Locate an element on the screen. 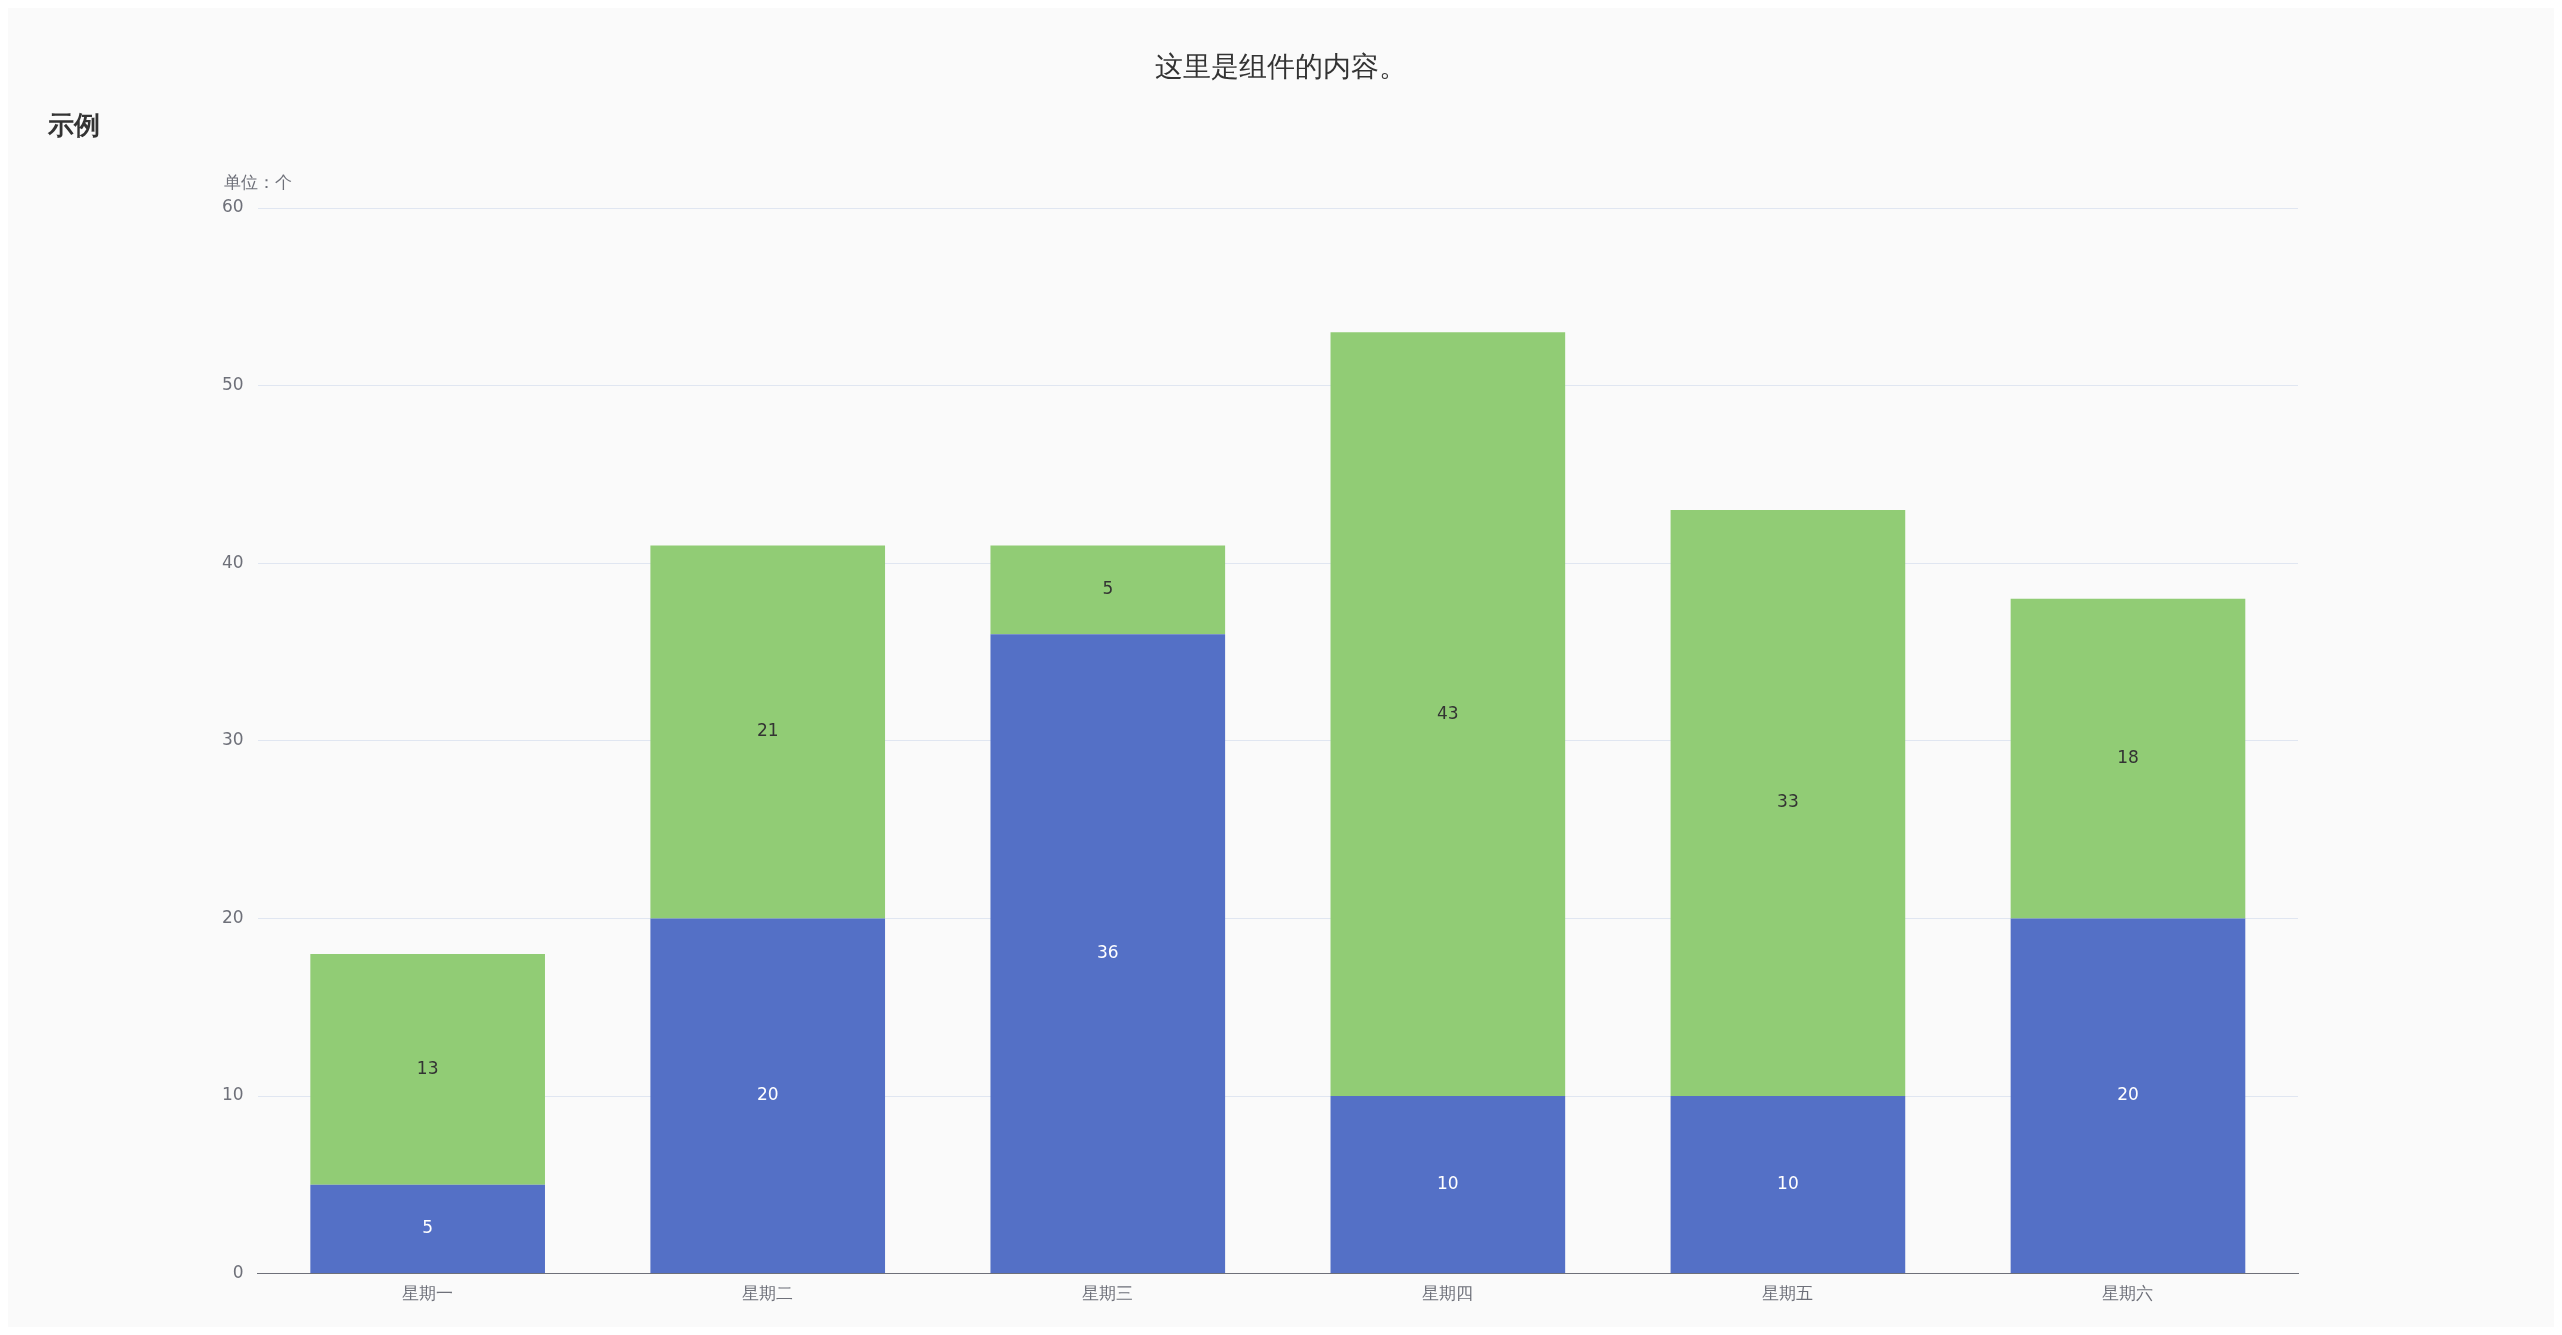 This screenshot has width=2562, height=1335. x-tick-label: 星期五 is located at coordinates (1788, 1293).